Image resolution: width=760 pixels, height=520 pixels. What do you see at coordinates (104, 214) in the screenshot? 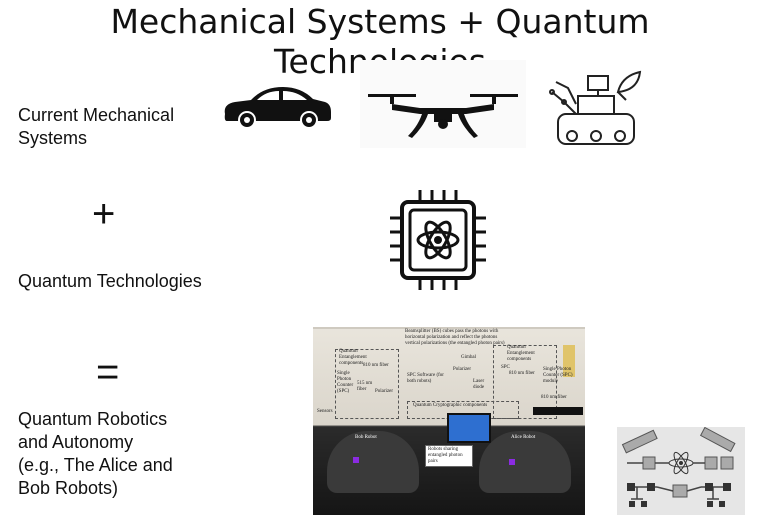
I see `plus-symbol: +` at bounding box center [104, 214].